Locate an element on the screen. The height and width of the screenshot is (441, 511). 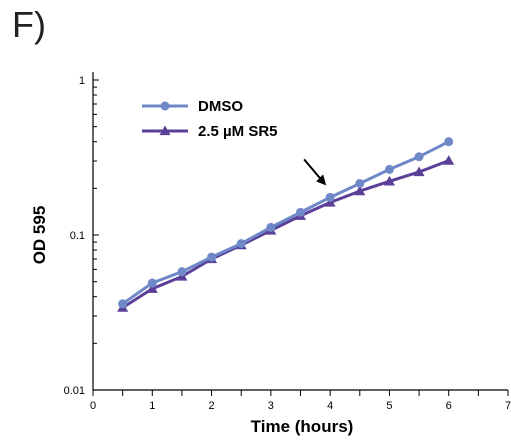
legend-entry: DMSO is located at coordinates (192, 106).